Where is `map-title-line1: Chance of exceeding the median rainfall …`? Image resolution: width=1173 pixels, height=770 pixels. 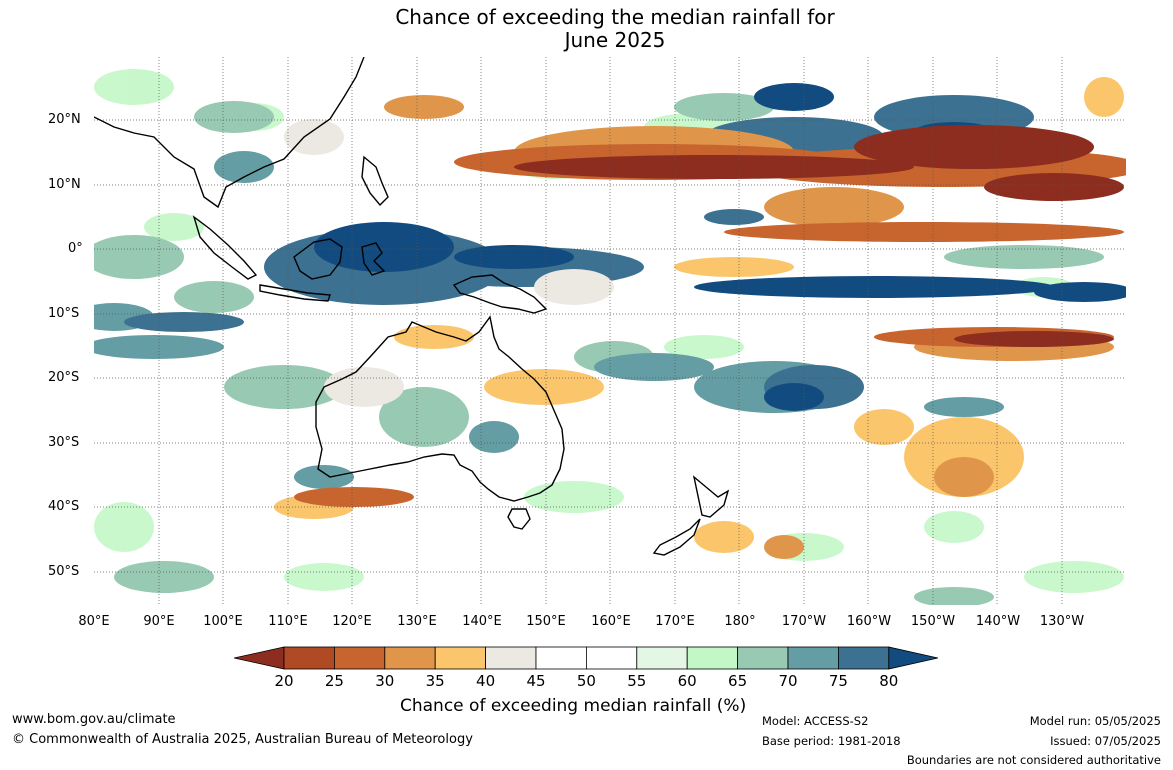
map-title-line1: Chance of exceeding the median rainfall … is located at coordinates (615, 17).